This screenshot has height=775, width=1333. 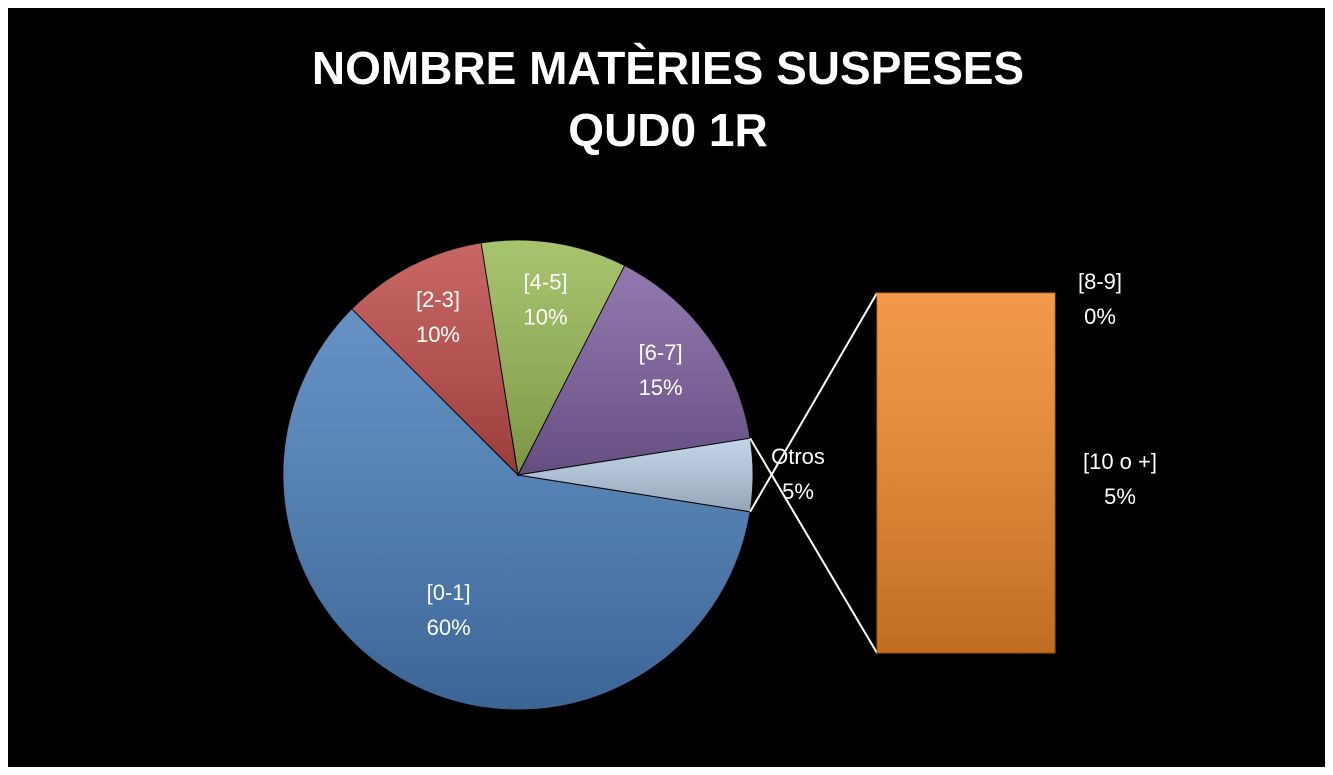 What do you see at coordinates (546, 282) in the screenshot?
I see `data-label: [4-5]` at bounding box center [546, 282].